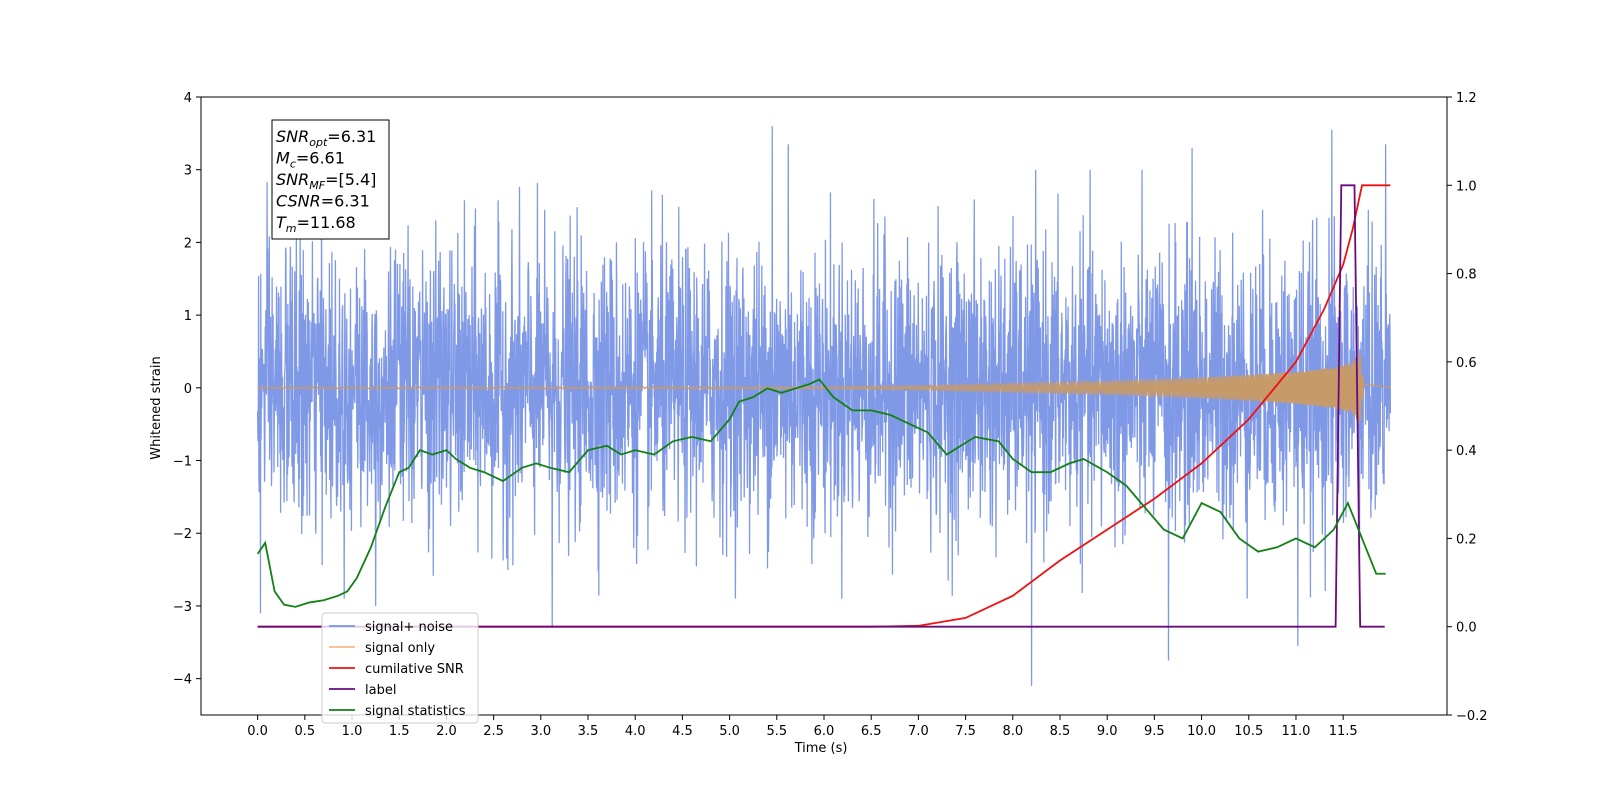 The height and width of the screenshot is (800, 1600). What do you see at coordinates (1466, 539) in the screenshot?
I see `y2-tick-label: 0.2` at bounding box center [1466, 539].